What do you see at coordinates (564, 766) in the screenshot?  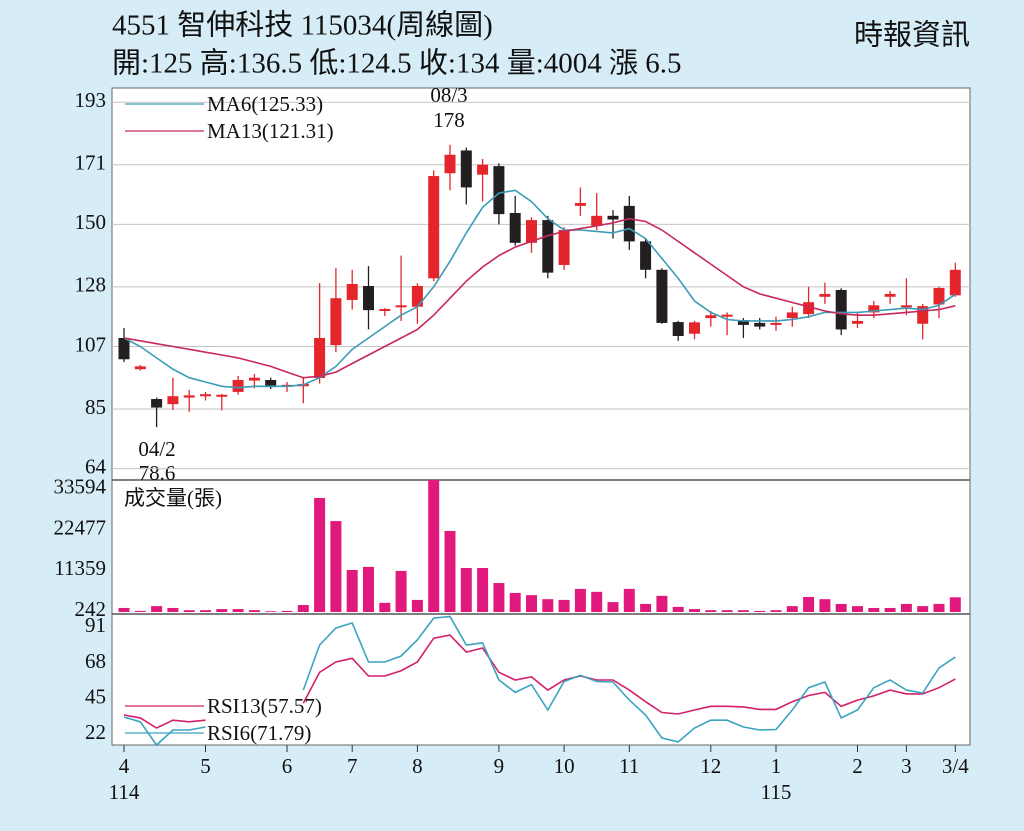 I see `x-tick-label: 10` at bounding box center [564, 766].